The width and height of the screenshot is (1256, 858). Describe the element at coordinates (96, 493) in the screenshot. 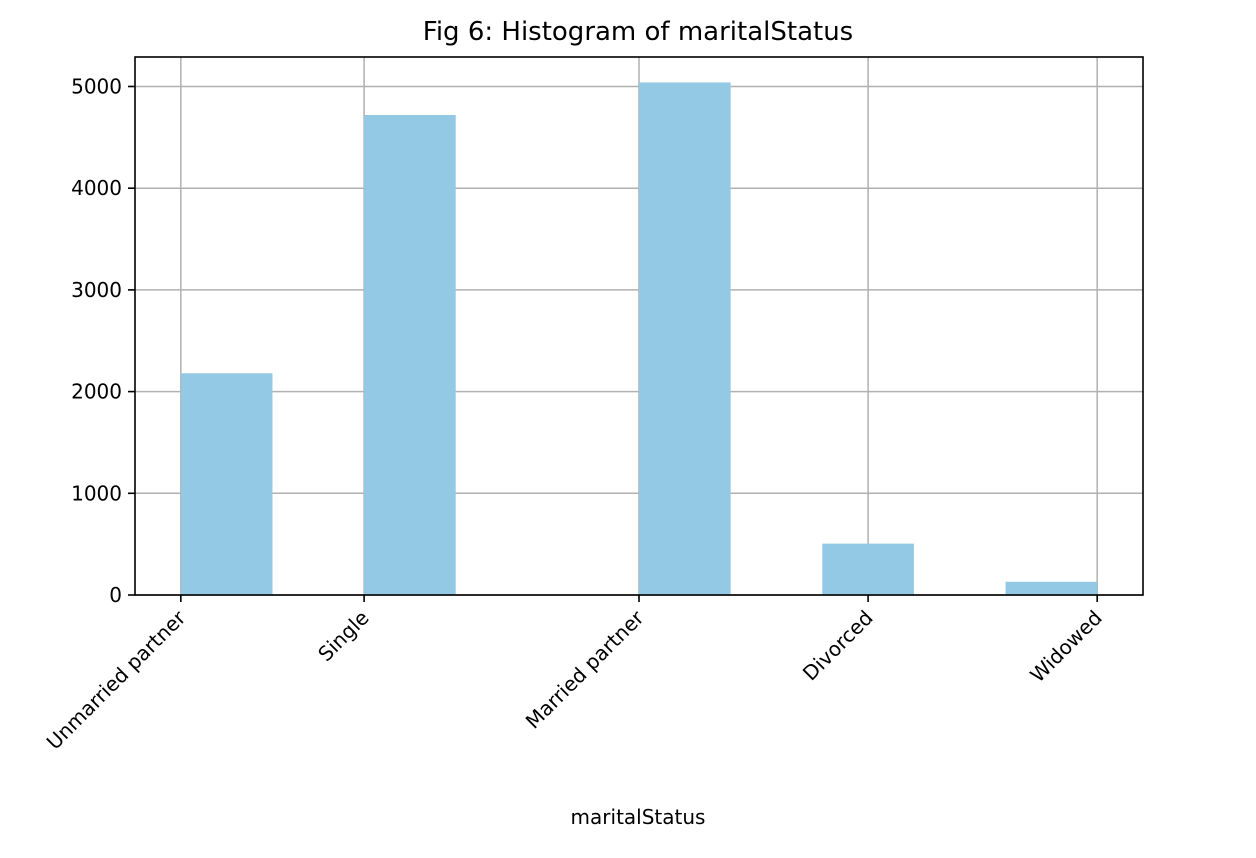

I see `y-tick-label: 1000` at that location.